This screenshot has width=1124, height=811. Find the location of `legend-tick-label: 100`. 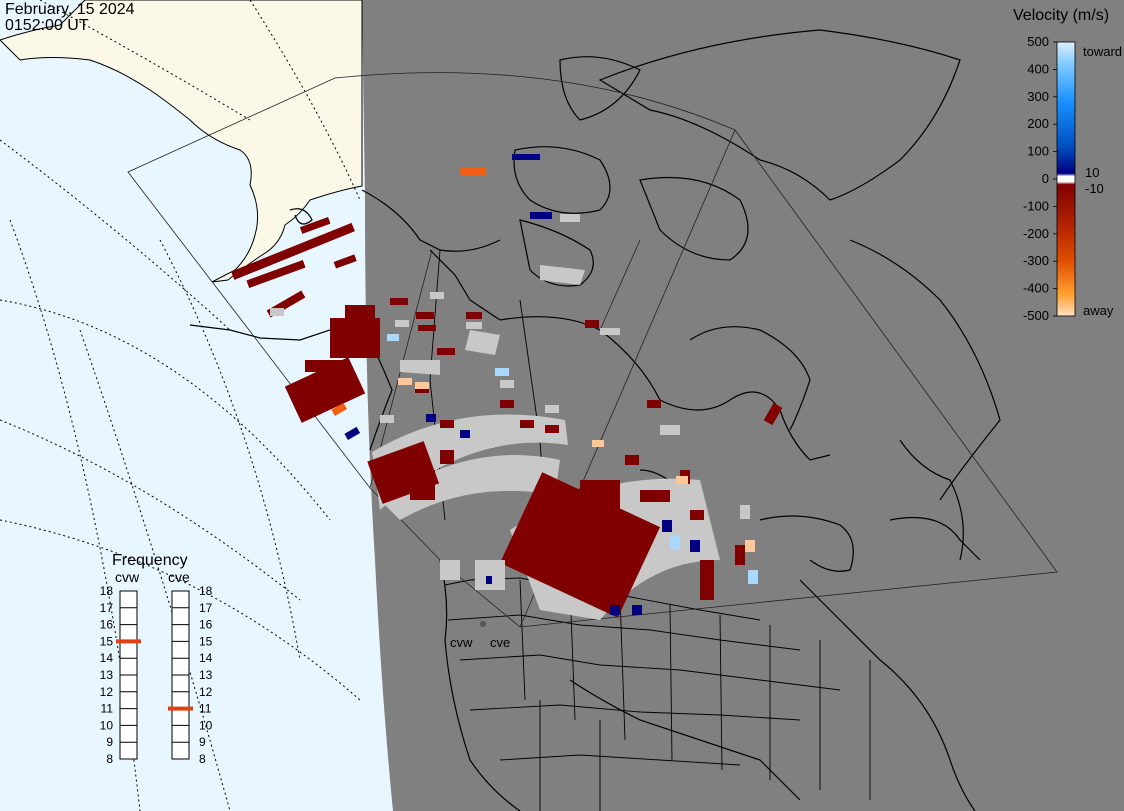

legend-tick-label: 100 is located at coordinates (1038, 151).